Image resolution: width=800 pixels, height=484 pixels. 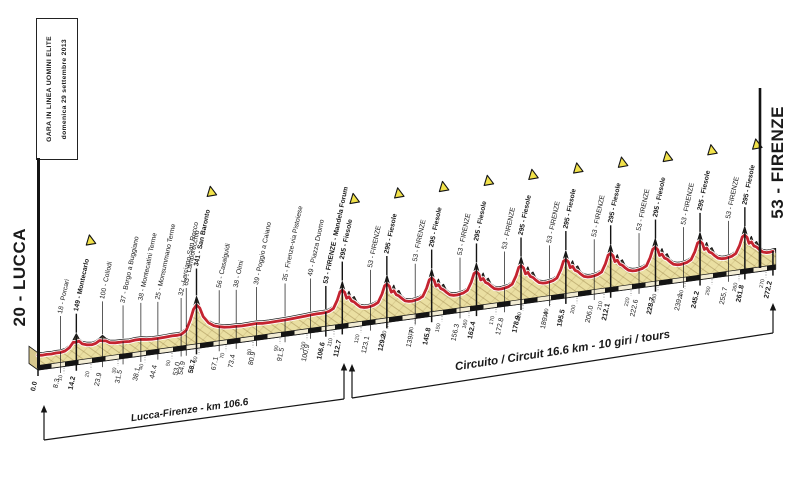 What do you see at coordinates (466, 324) in the screenshot?
I see `km-mark-label: 160` at bounding box center [466, 324].